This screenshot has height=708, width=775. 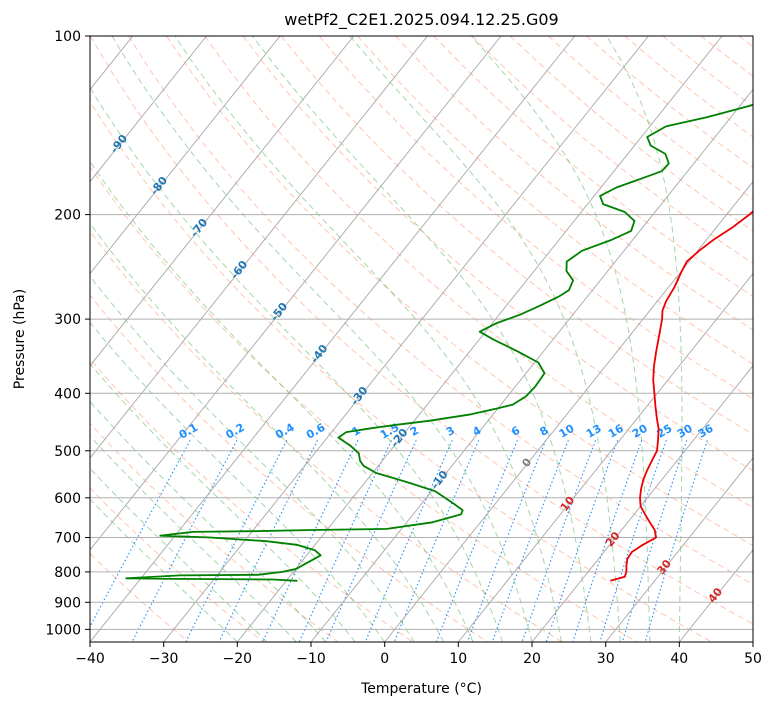 What do you see at coordinates (753, 659) in the screenshot?
I see `x-tick-label: 50` at bounding box center [753, 659].